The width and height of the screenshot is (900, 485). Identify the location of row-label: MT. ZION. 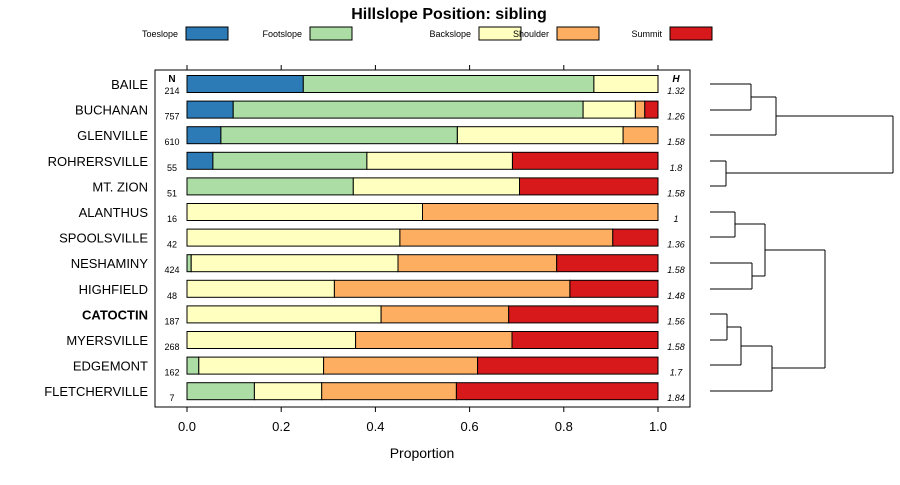
(120, 186).